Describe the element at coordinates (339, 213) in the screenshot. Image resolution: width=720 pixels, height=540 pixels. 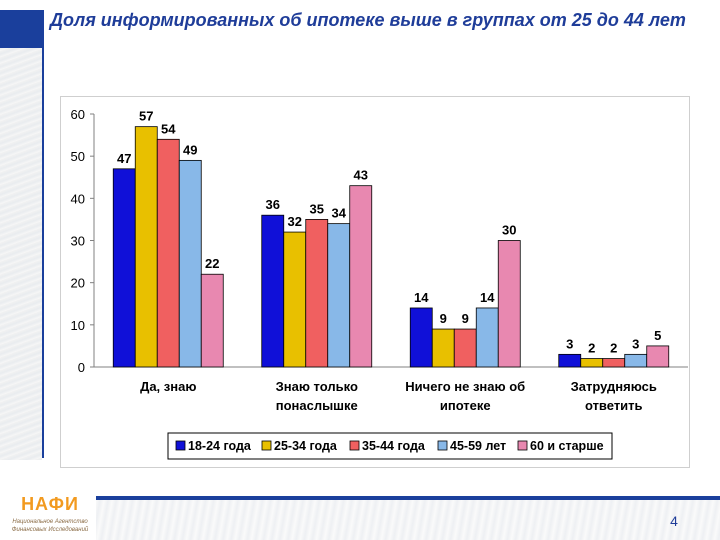
I see `data-label: 34` at that location.